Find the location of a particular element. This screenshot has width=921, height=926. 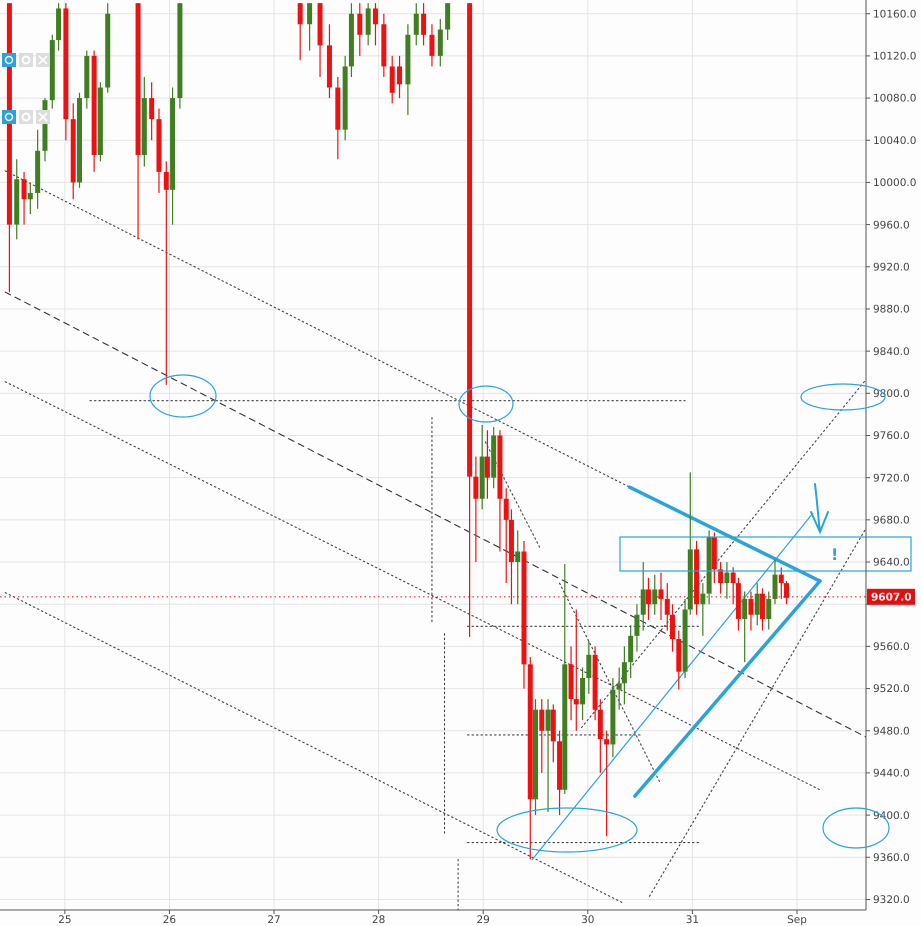

y-tick-label: 9760.0 is located at coordinates (891, 436).